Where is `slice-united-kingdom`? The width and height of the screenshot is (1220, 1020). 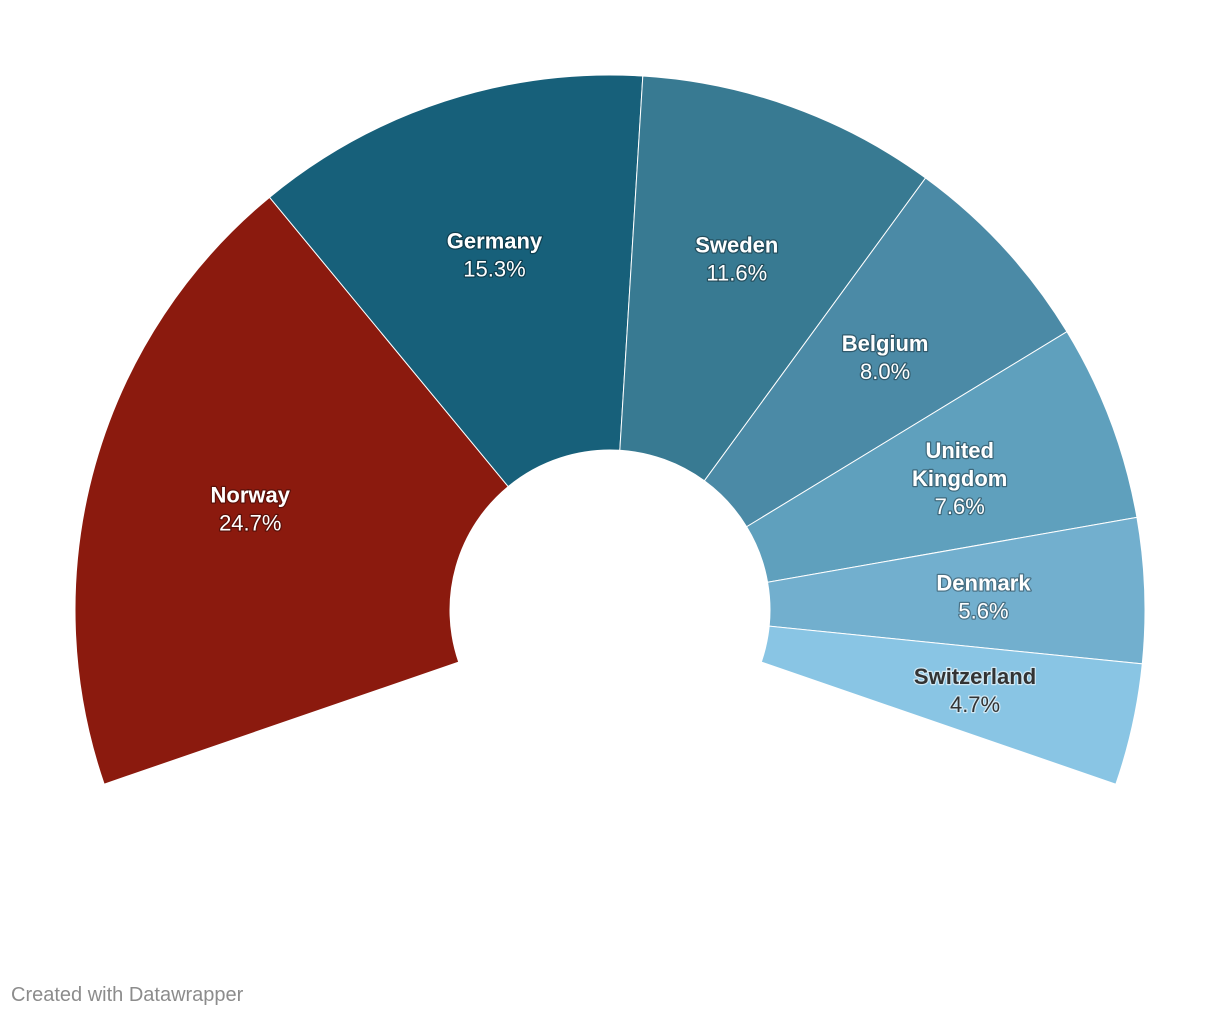 slice-united-kingdom is located at coordinates (941, 456).